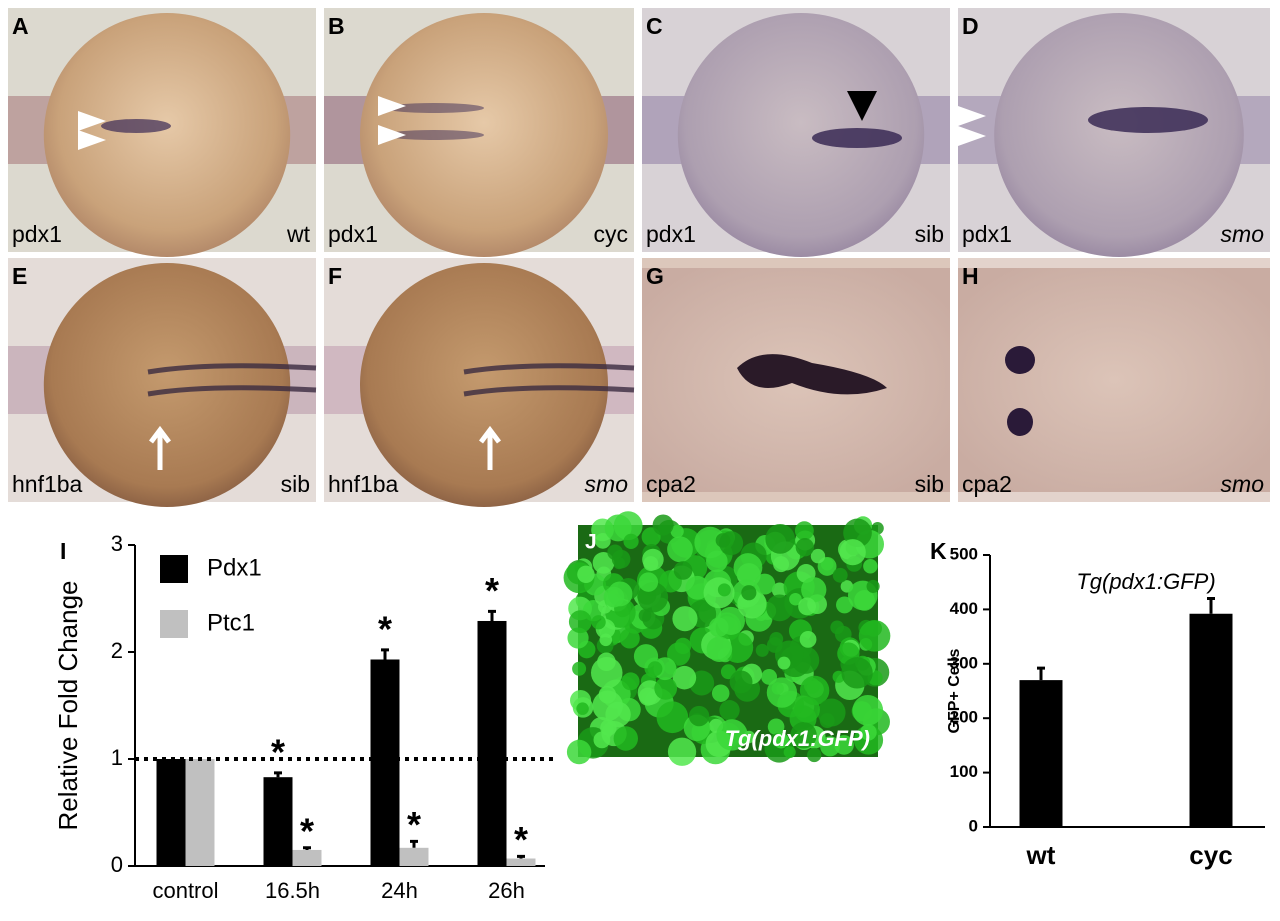 The image size is (1280, 921). Describe the element at coordinates (964, 662) in the screenshot. I see `y-tick-label: 300` at that location.